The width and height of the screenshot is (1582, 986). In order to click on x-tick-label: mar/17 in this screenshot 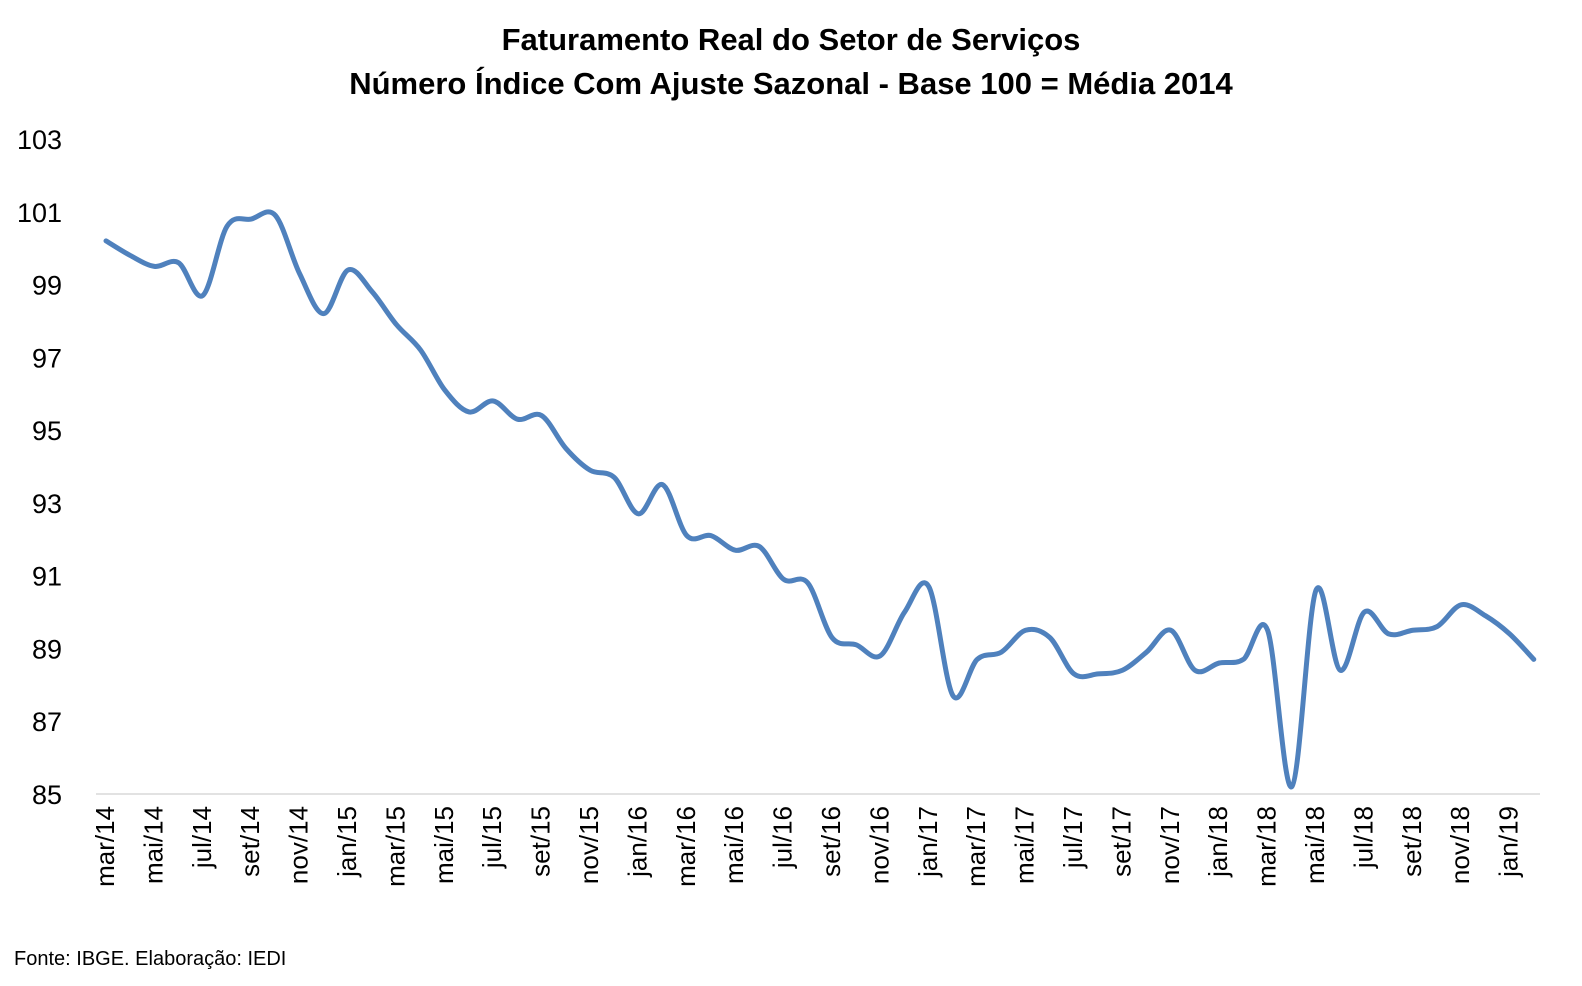, I will do `click(976, 846)`.